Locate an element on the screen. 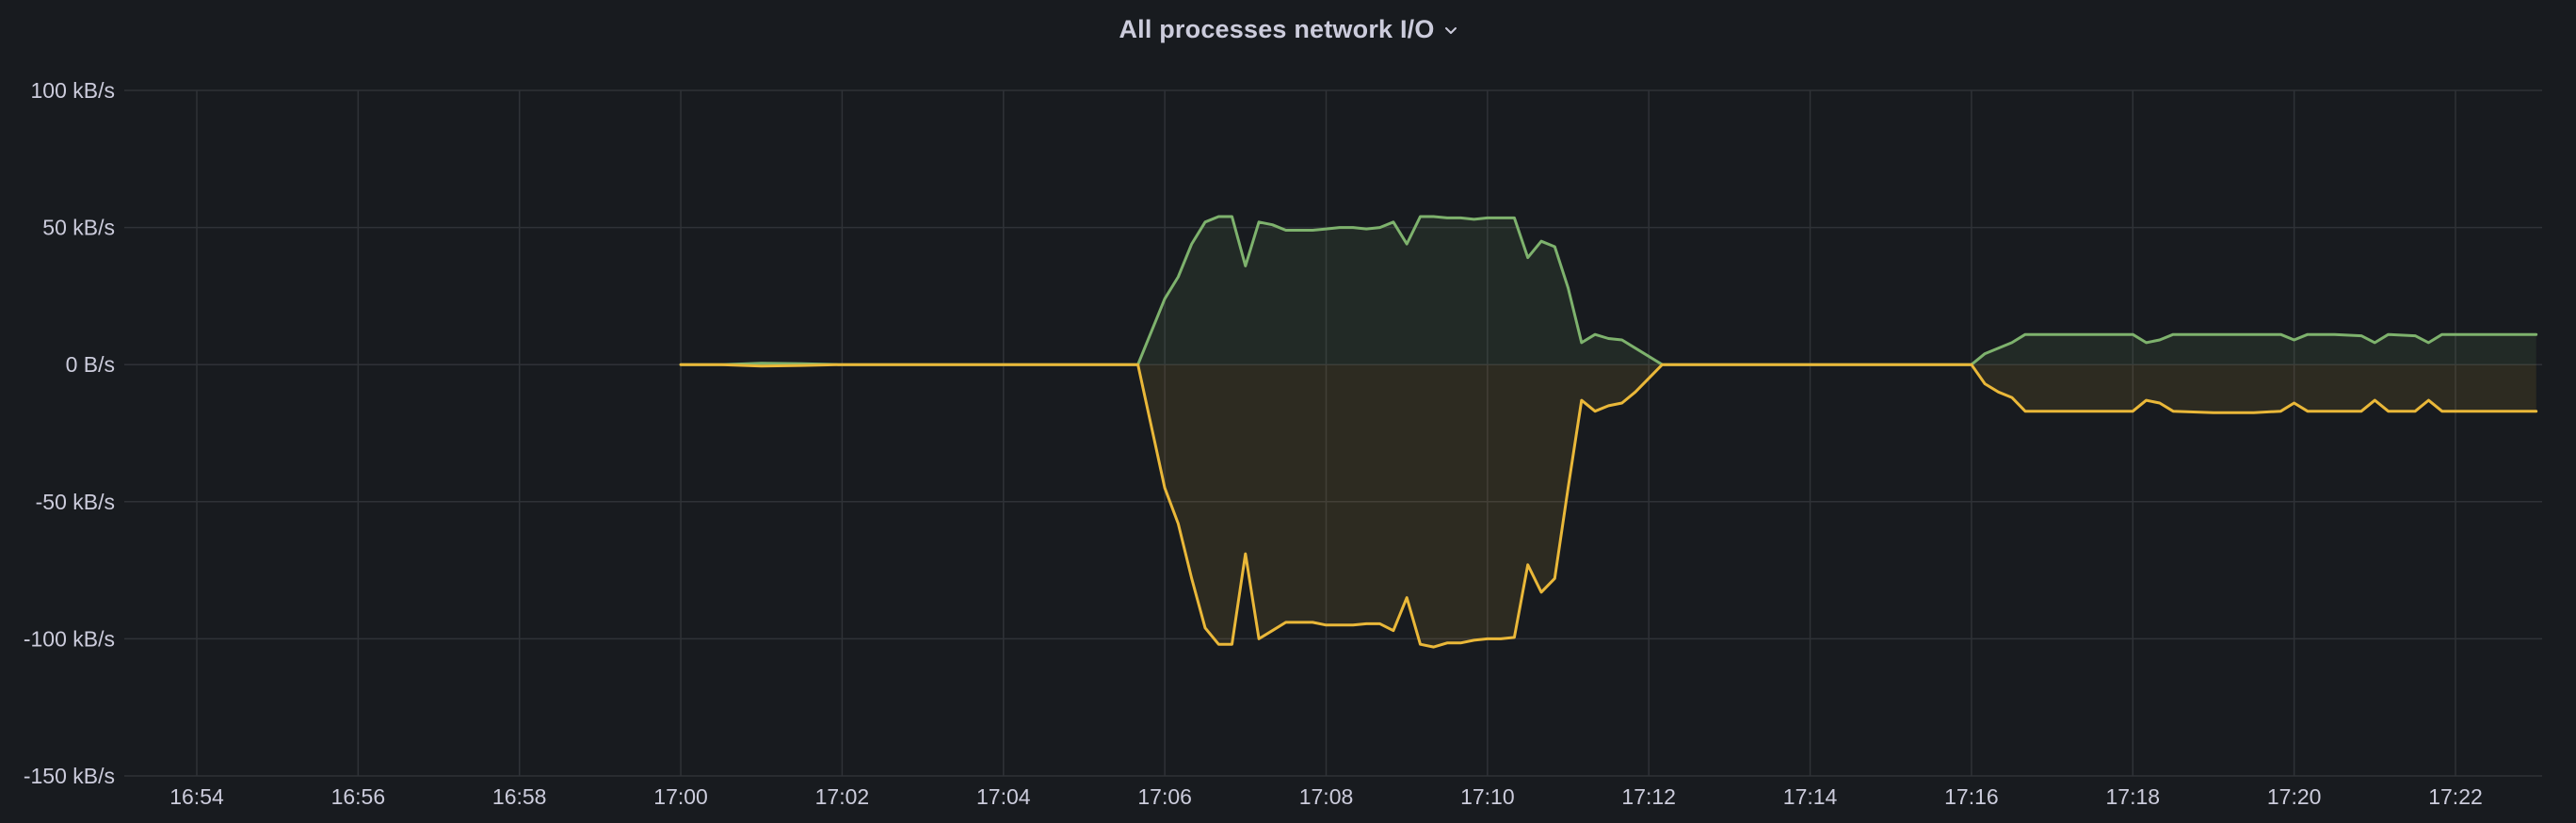 This screenshot has height=823, width=2576. x-tick-label: 17:08 is located at coordinates (1326, 797).